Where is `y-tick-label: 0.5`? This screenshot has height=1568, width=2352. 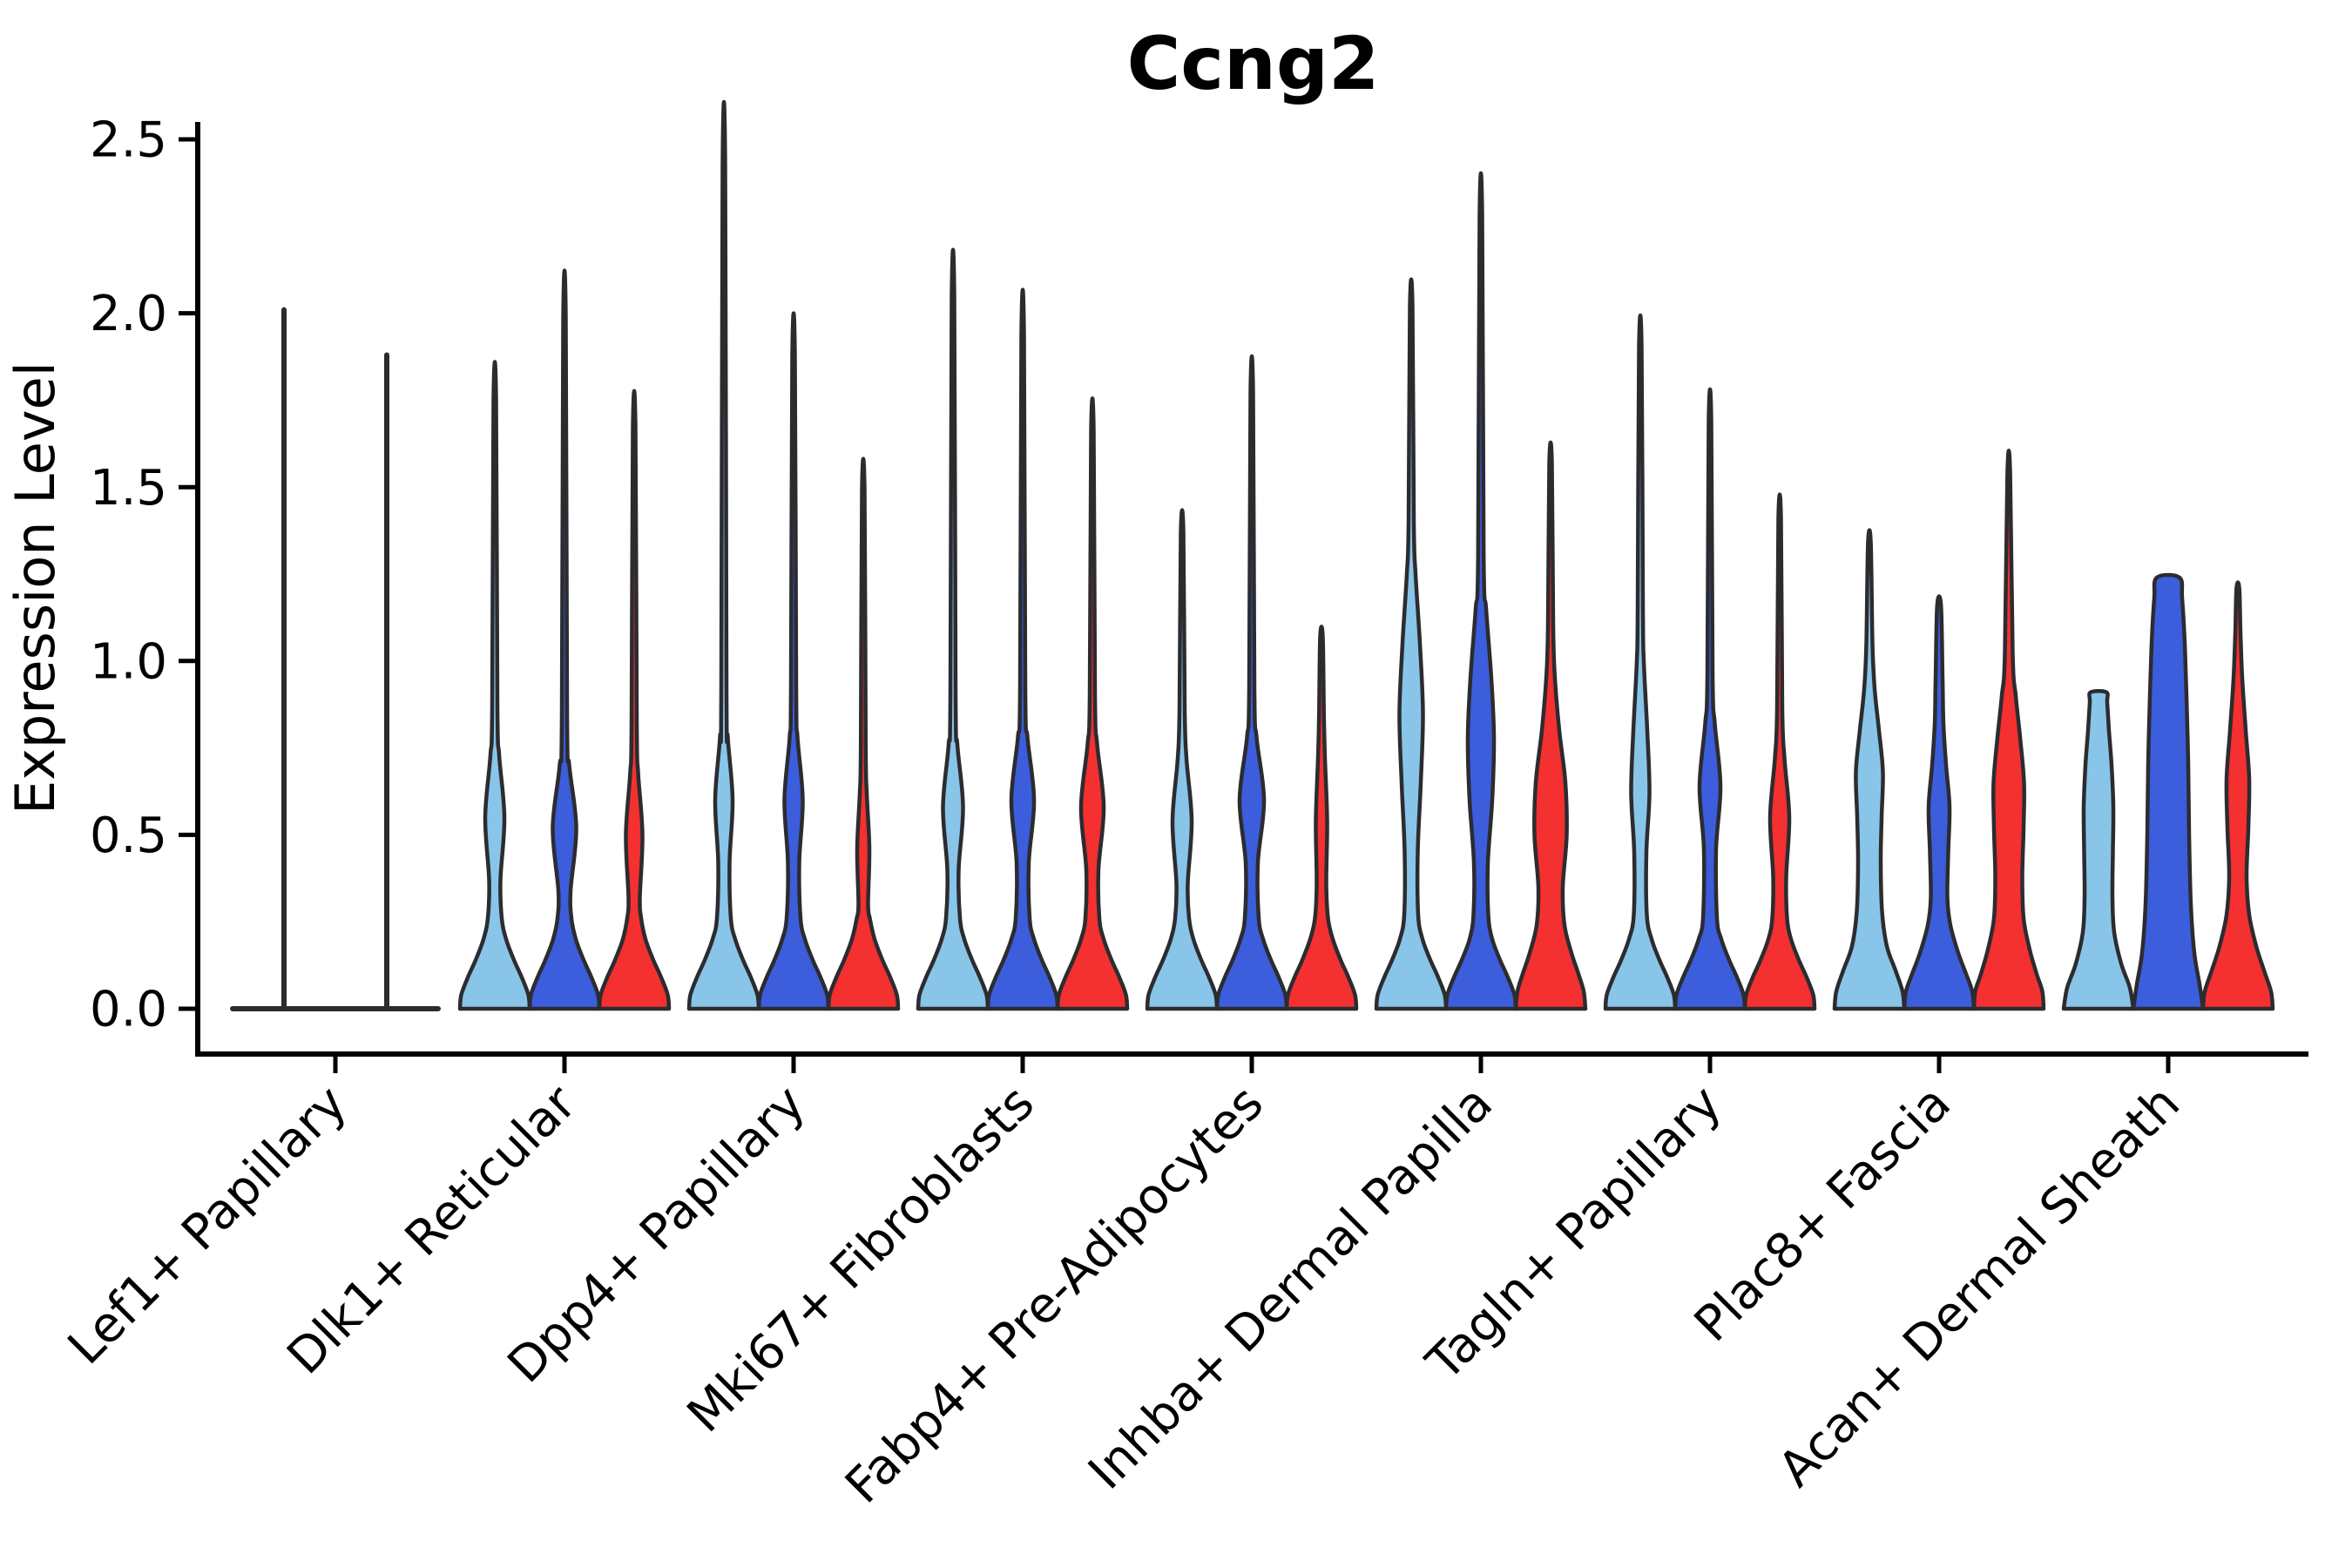 y-tick-label: 0.5 is located at coordinates (129, 836).